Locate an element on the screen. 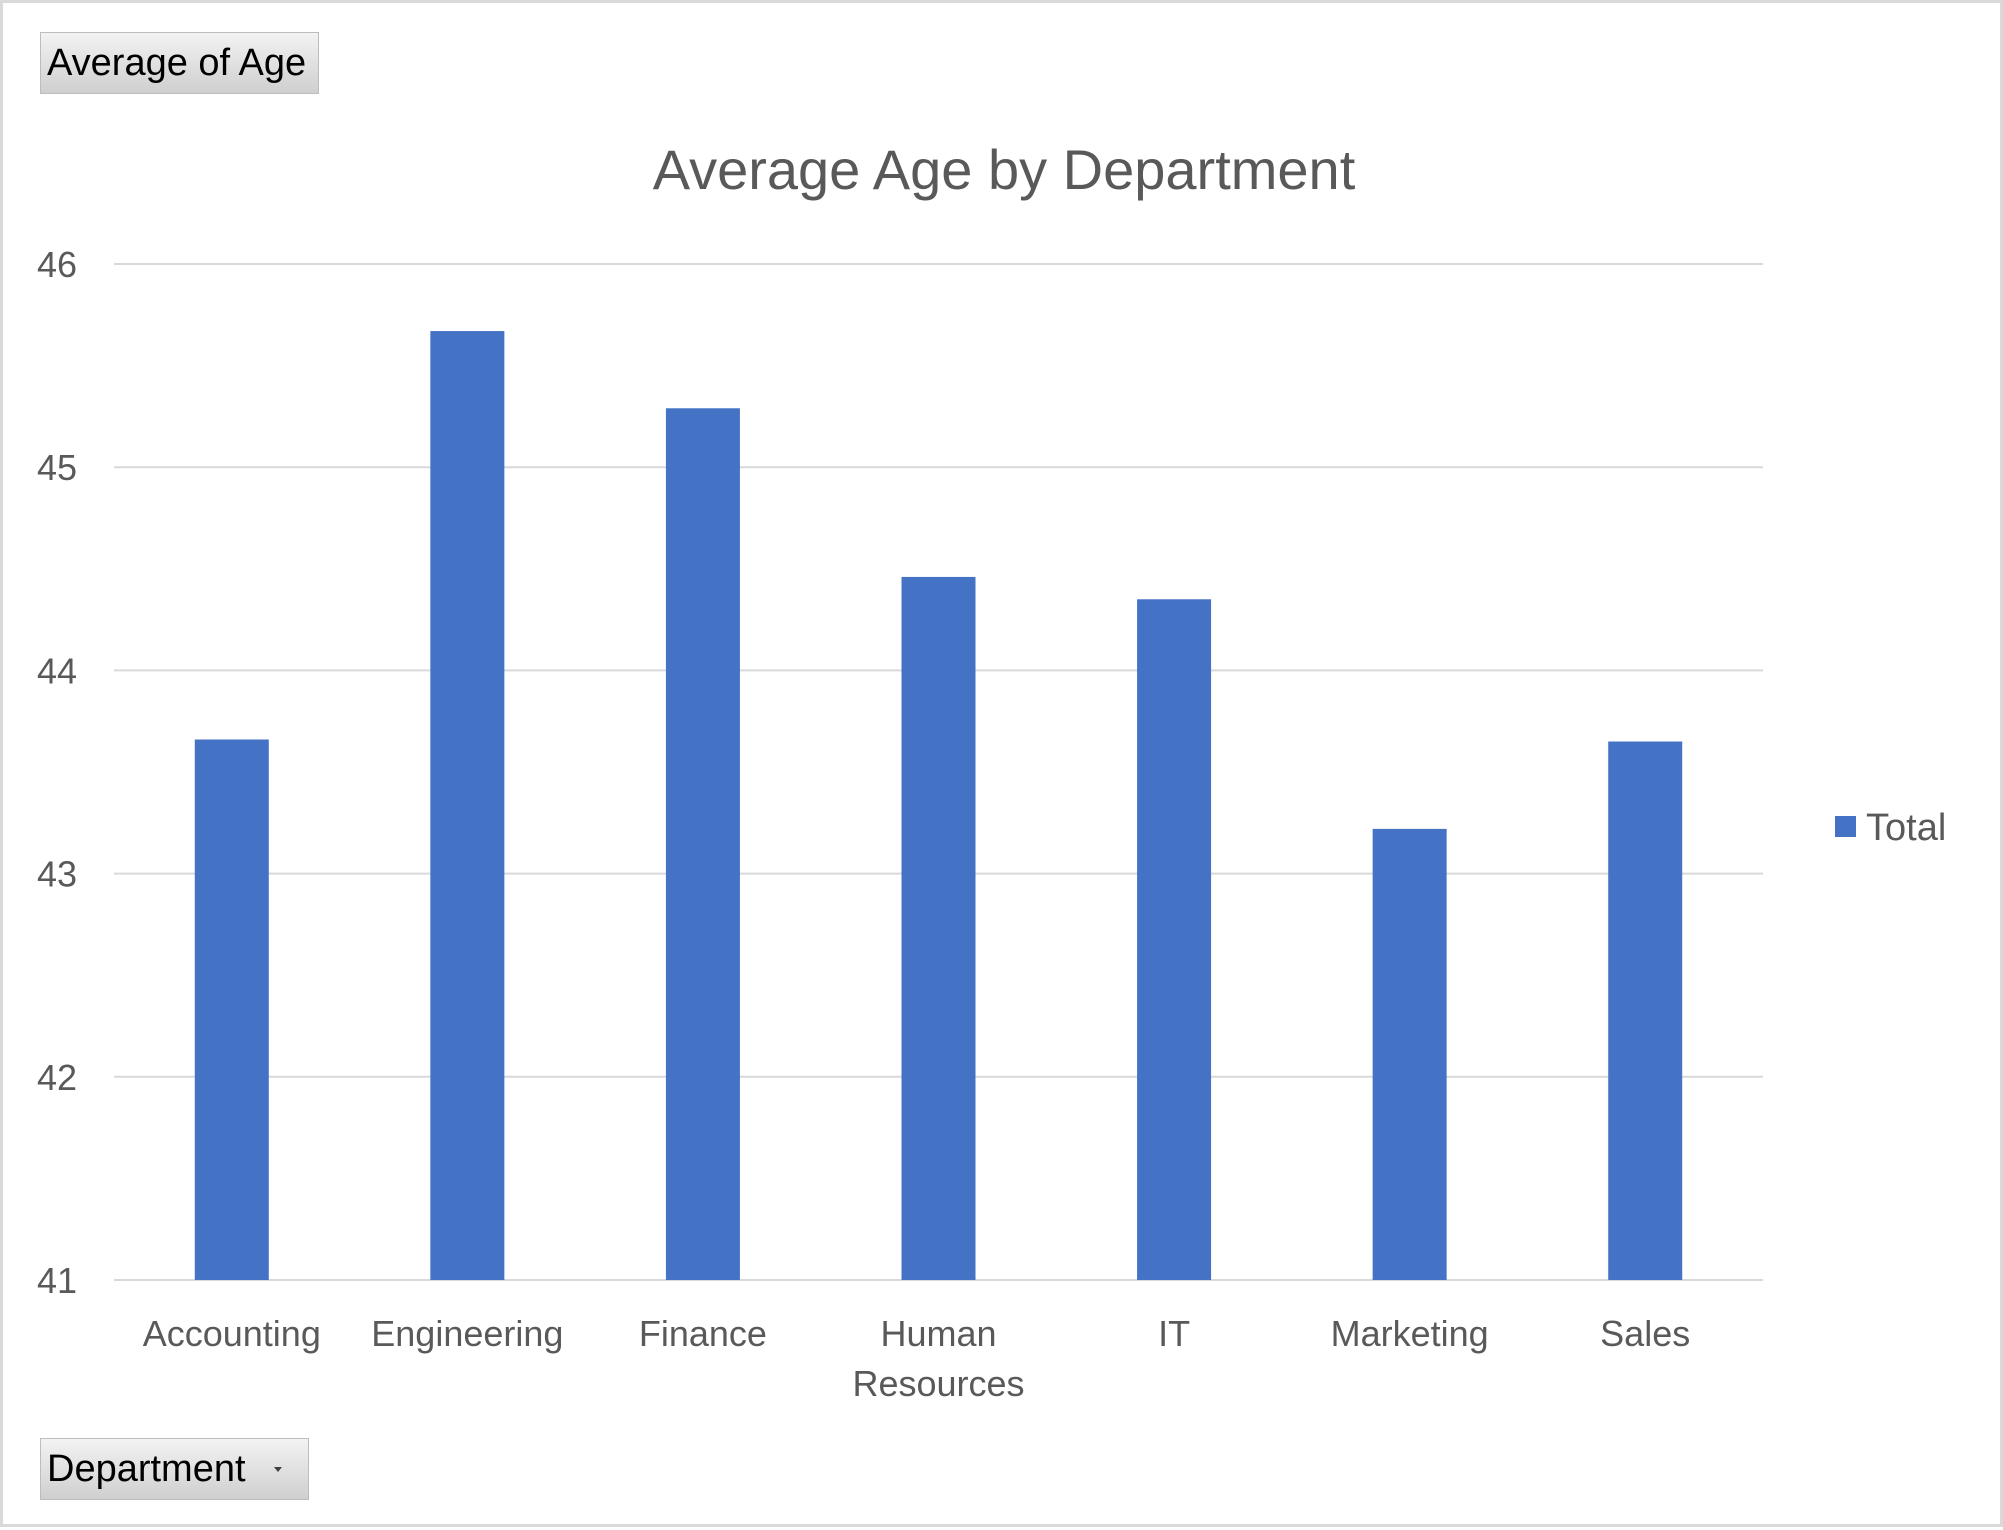 This screenshot has height=1530, width=2003. y-tick-label: 45 is located at coordinates (57, 467).